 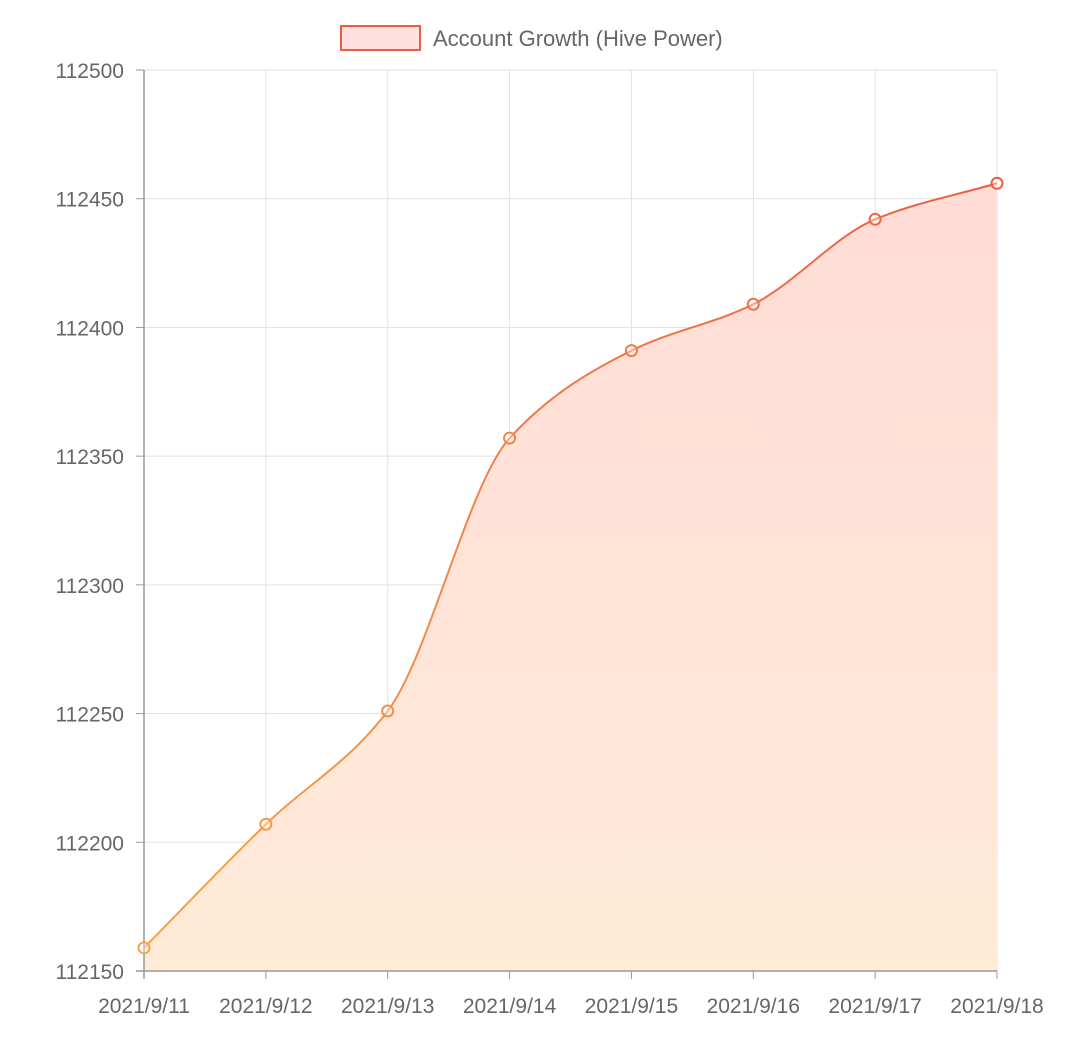 I want to click on x-tick-label: 2021/9/16, so click(x=753, y=1006).